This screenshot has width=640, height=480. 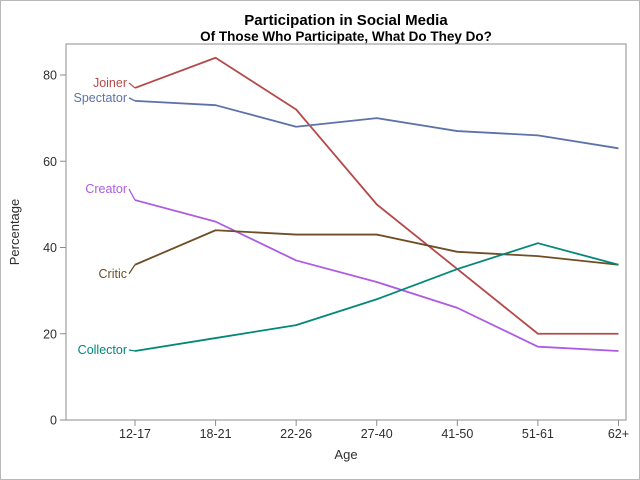 What do you see at coordinates (538, 434) in the screenshot?
I see `x-tick-label: 51-61` at bounding box center [538, 434].